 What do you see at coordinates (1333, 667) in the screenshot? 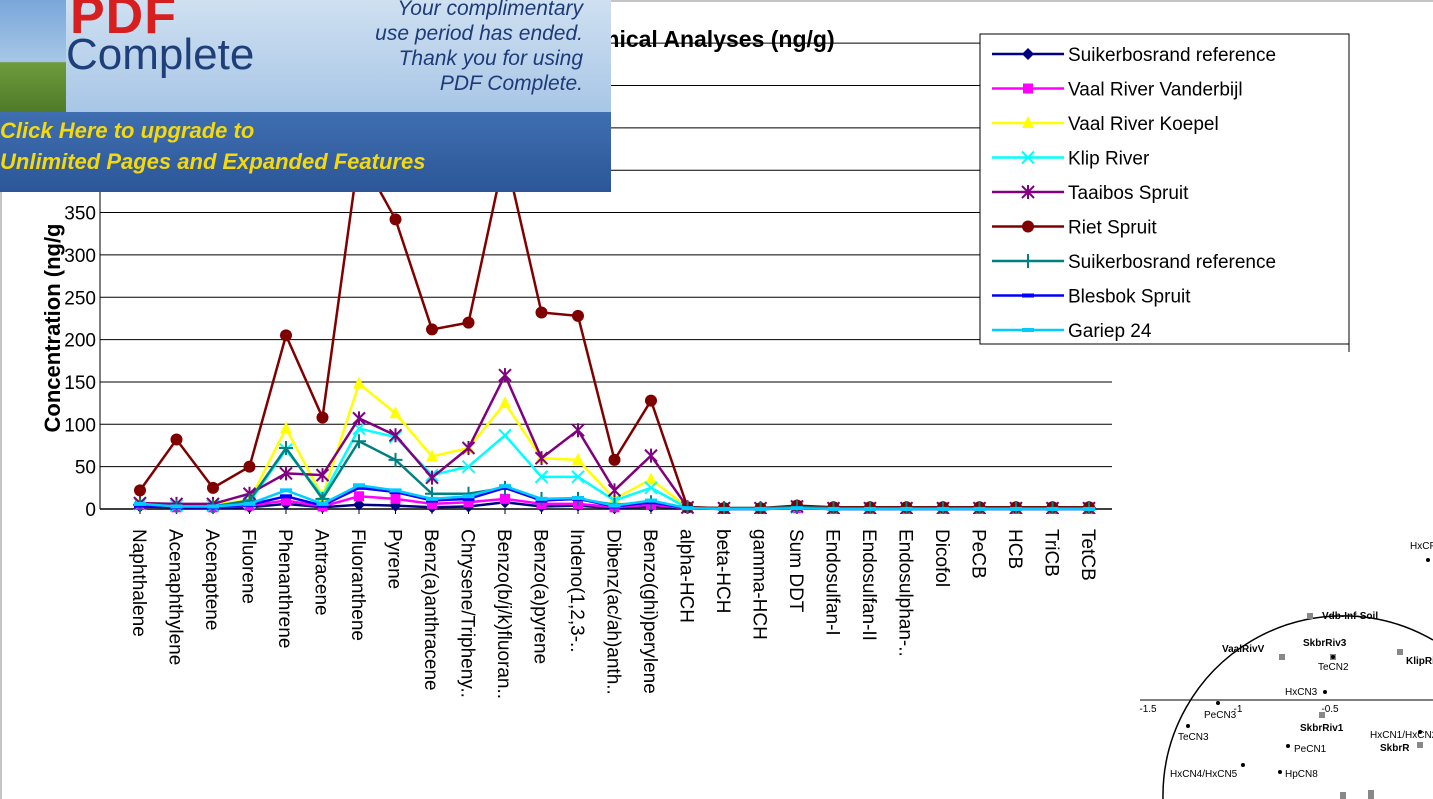
I see `pca-point-label: TeCN2` at bounding box center [1333, 667].